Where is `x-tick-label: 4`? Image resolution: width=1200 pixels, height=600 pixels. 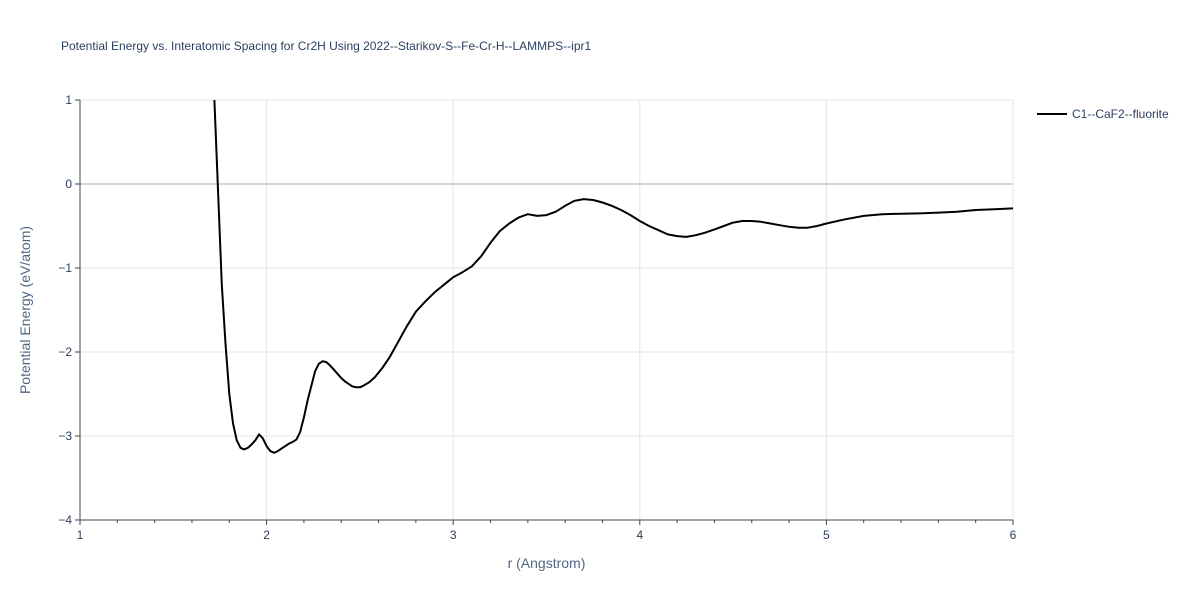
x-tick-label: 4 is located at coordinates (639, 535).